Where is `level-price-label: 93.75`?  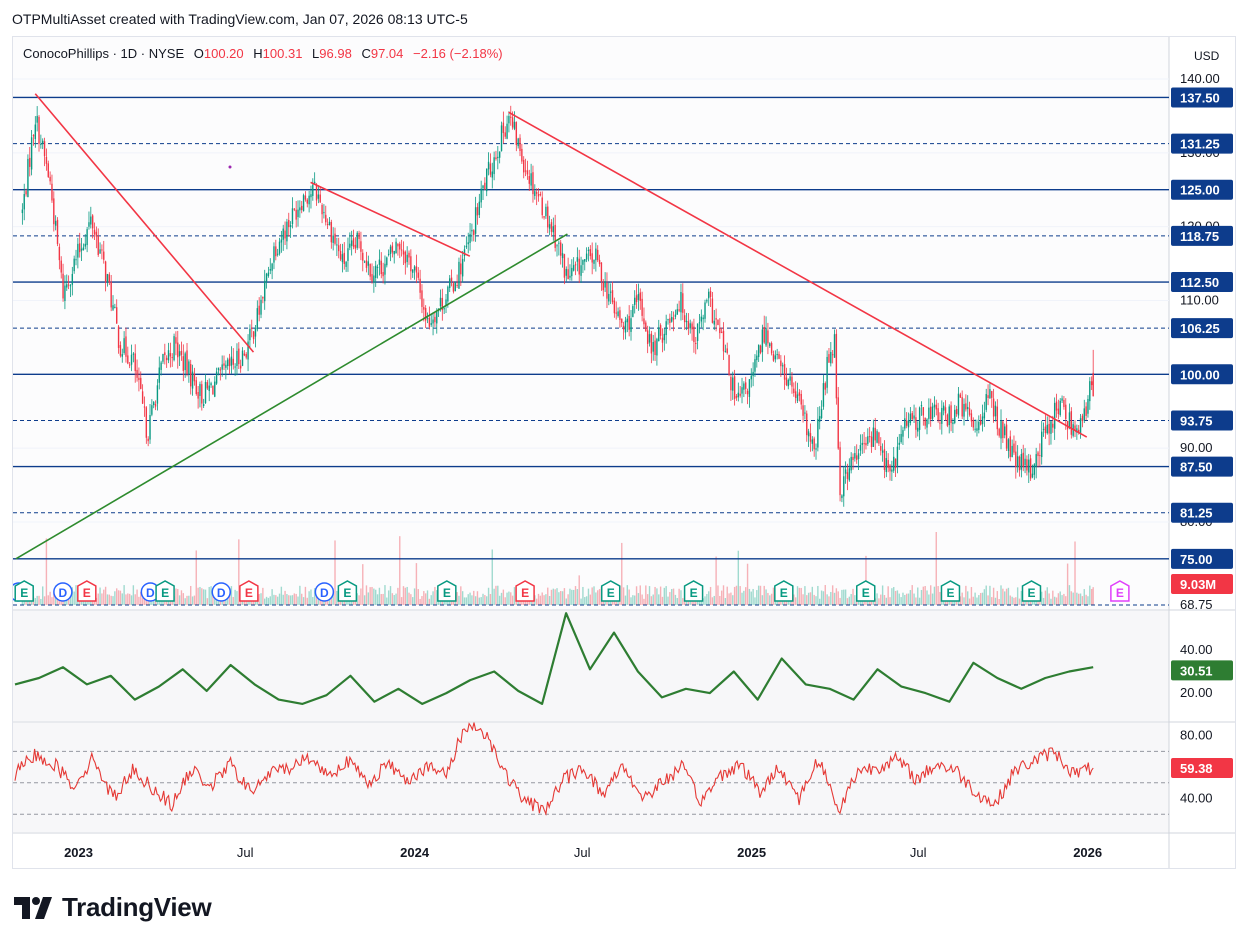
level-price-label: 93.75 is located at coordinates (1202, 420).